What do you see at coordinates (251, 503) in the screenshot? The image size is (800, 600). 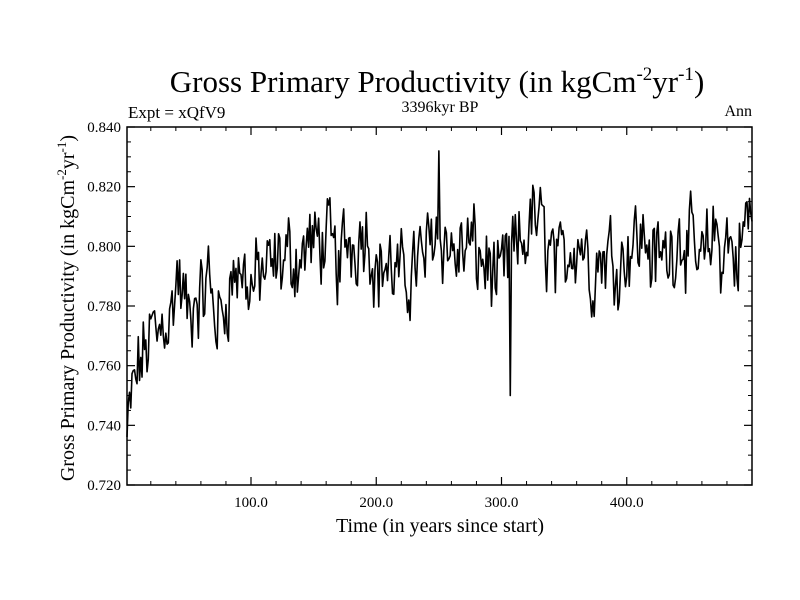 I see `x-tick-label: 100.0` at bounding box center [251, 503].